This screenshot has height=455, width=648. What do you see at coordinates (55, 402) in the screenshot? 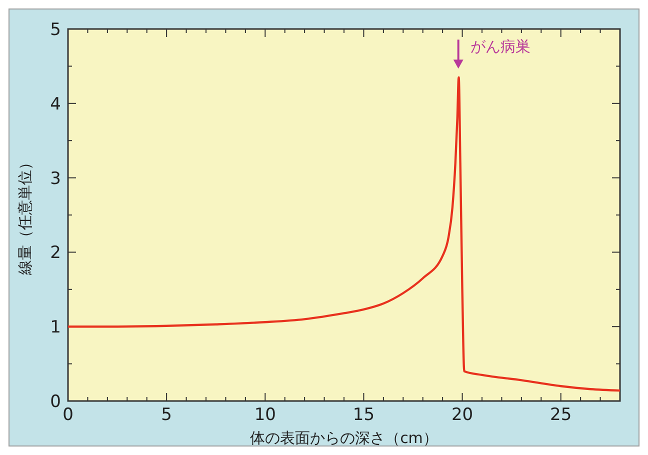
I see `y-tick-label: 0` at bounding box center [55, 402].